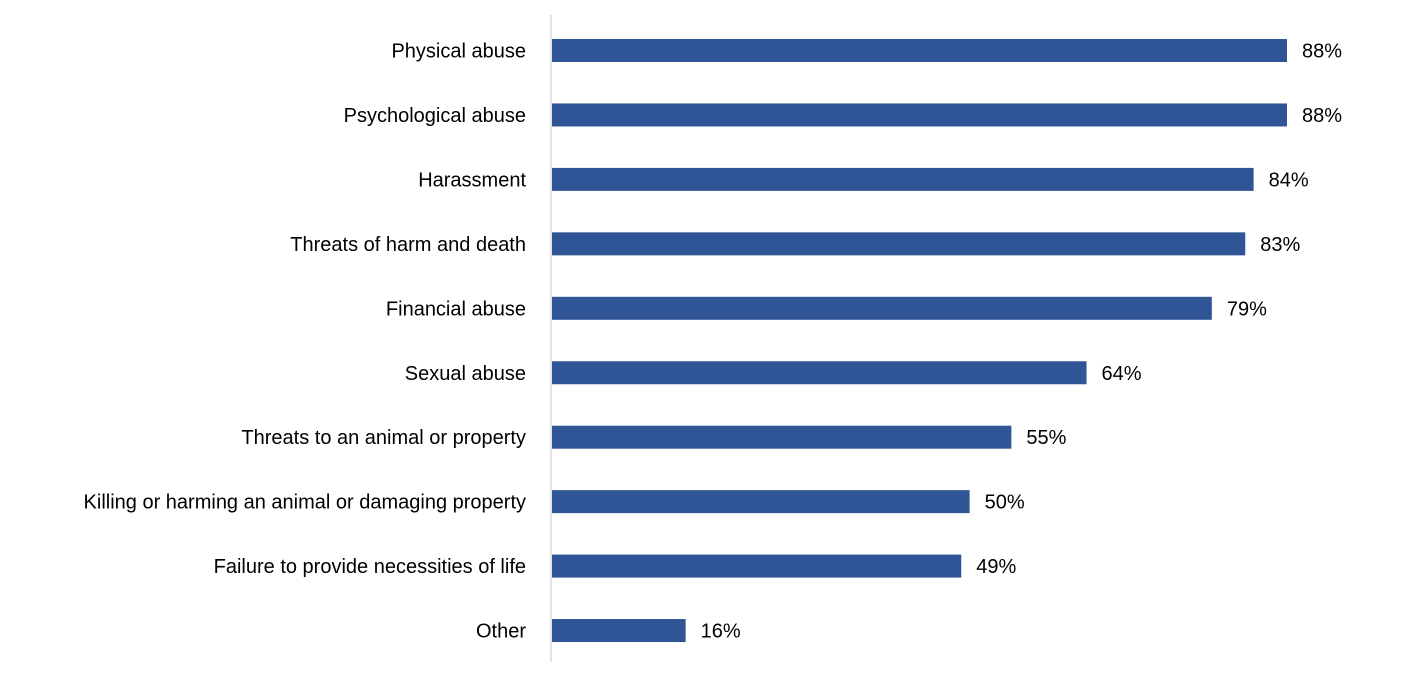 The image size is (1407, 687). What do you see at coordinates (1122, 374) in the screenshot?
I see `data-label: 64%` at bounding box center [1122, 374].